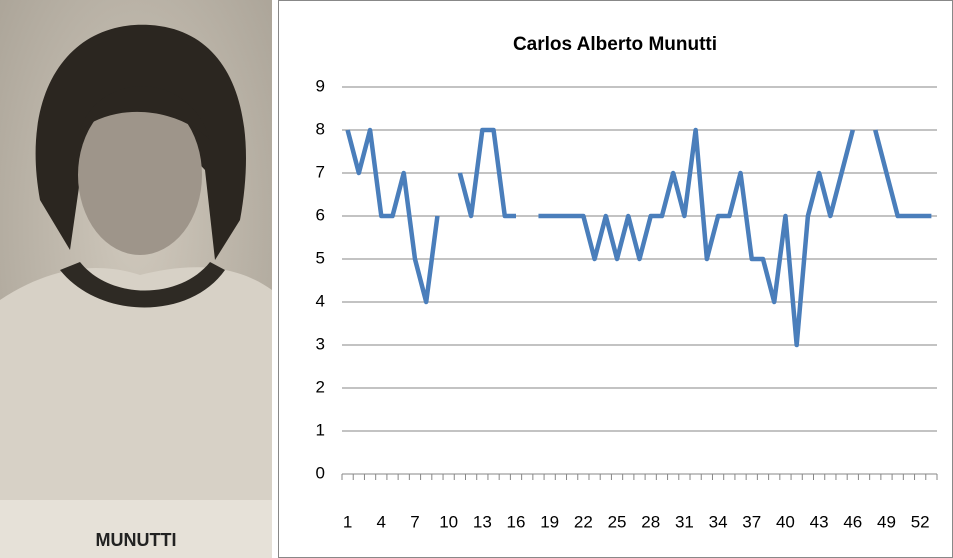  Describe the element at coordinates (549, 521) in the screenshot. I see `x-tick-label: 19` at that location.